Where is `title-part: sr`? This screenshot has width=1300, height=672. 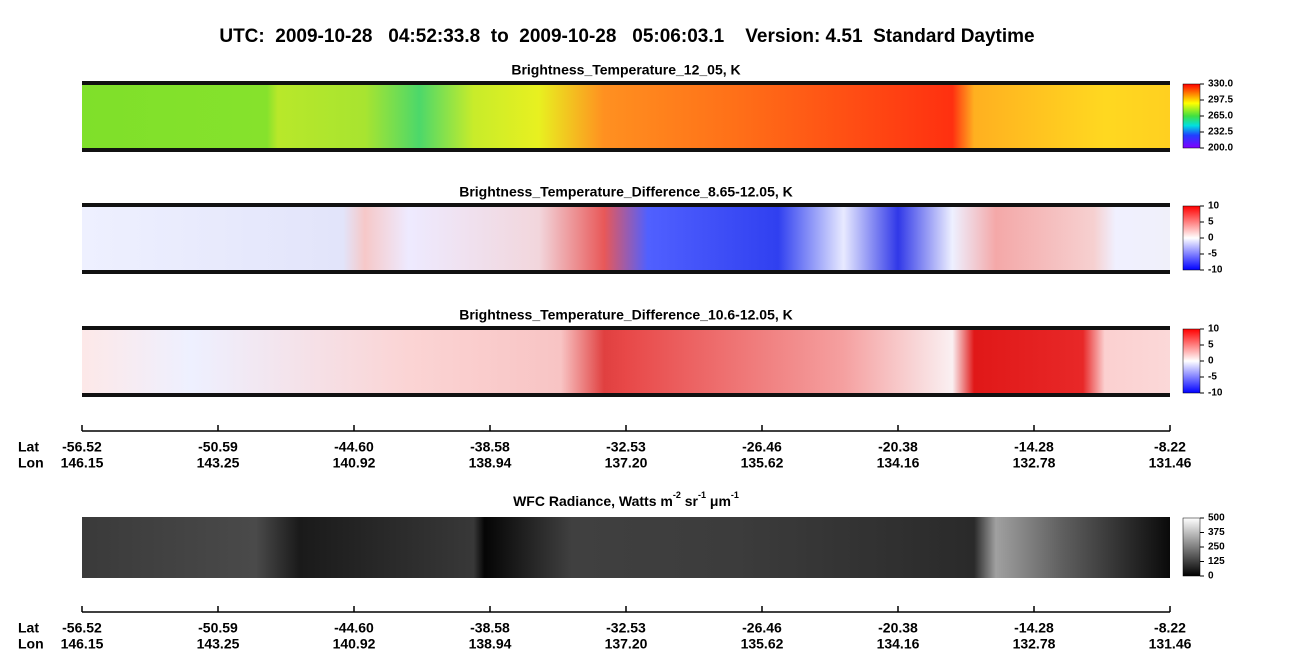
title-part: sr is located at coordinates (690, 501).